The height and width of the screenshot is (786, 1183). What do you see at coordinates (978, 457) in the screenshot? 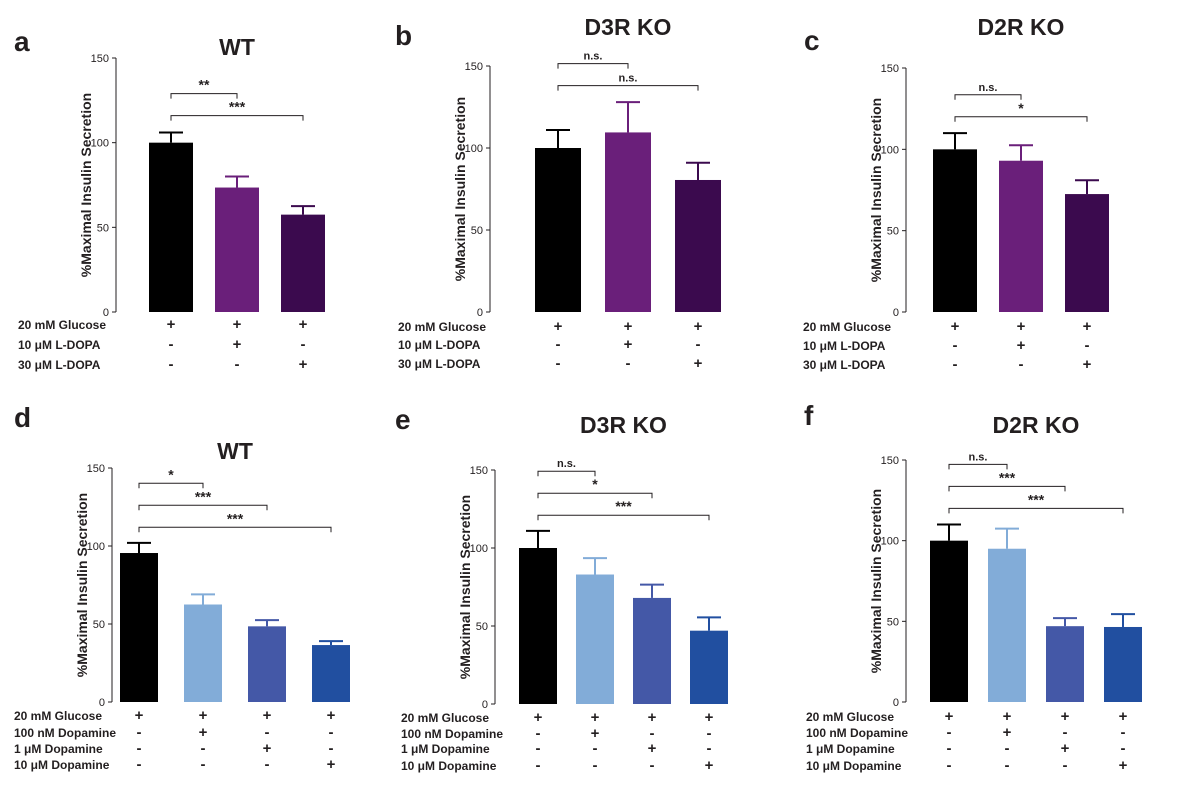
I see `significance-label: n.s.` at bounding box center [978, 457].